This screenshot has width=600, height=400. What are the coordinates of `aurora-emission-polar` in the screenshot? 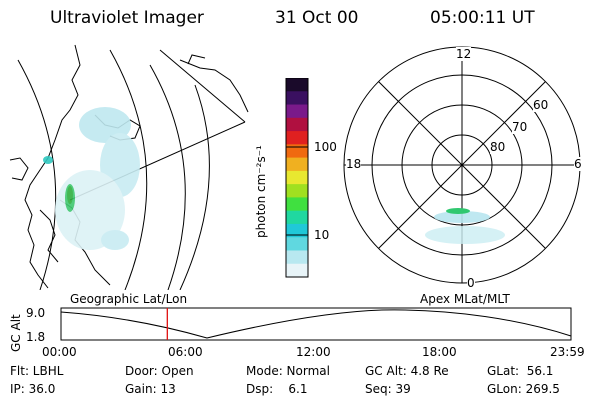 It's located at (465, 226).